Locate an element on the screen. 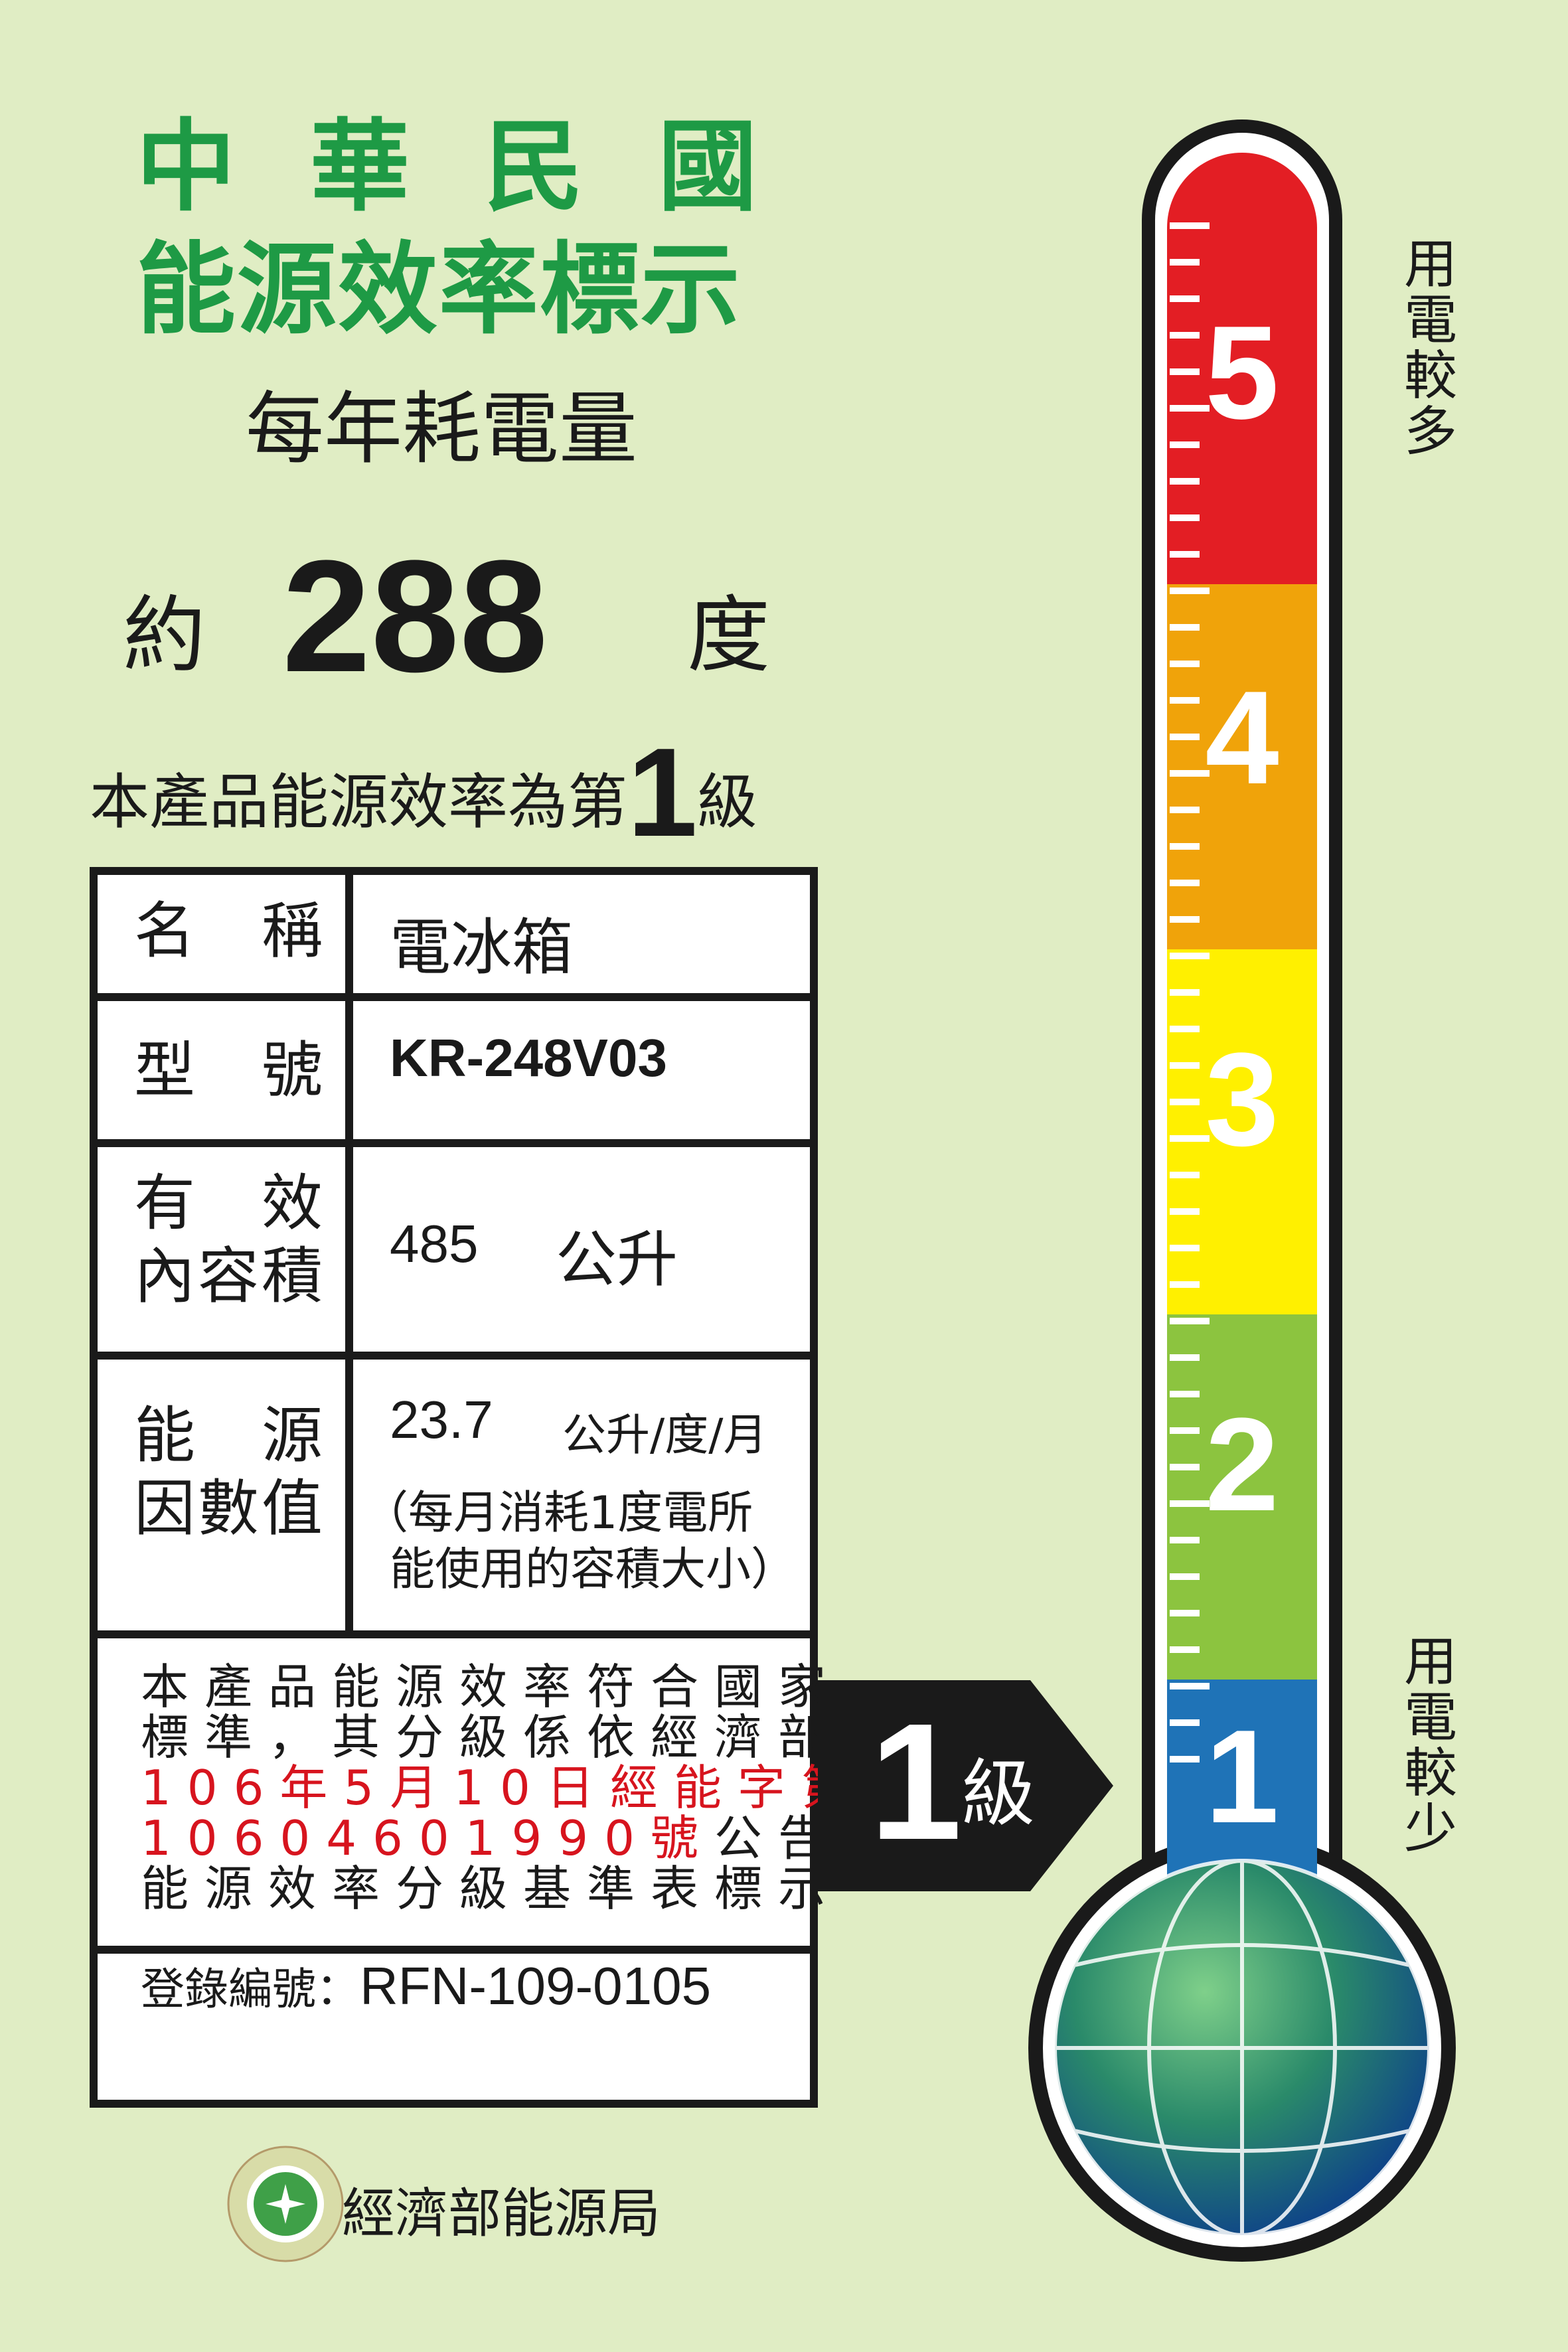 The image size is (1568, 2352). grade-text: 本產品能源效率為第 is located at coordinates (359, 802).